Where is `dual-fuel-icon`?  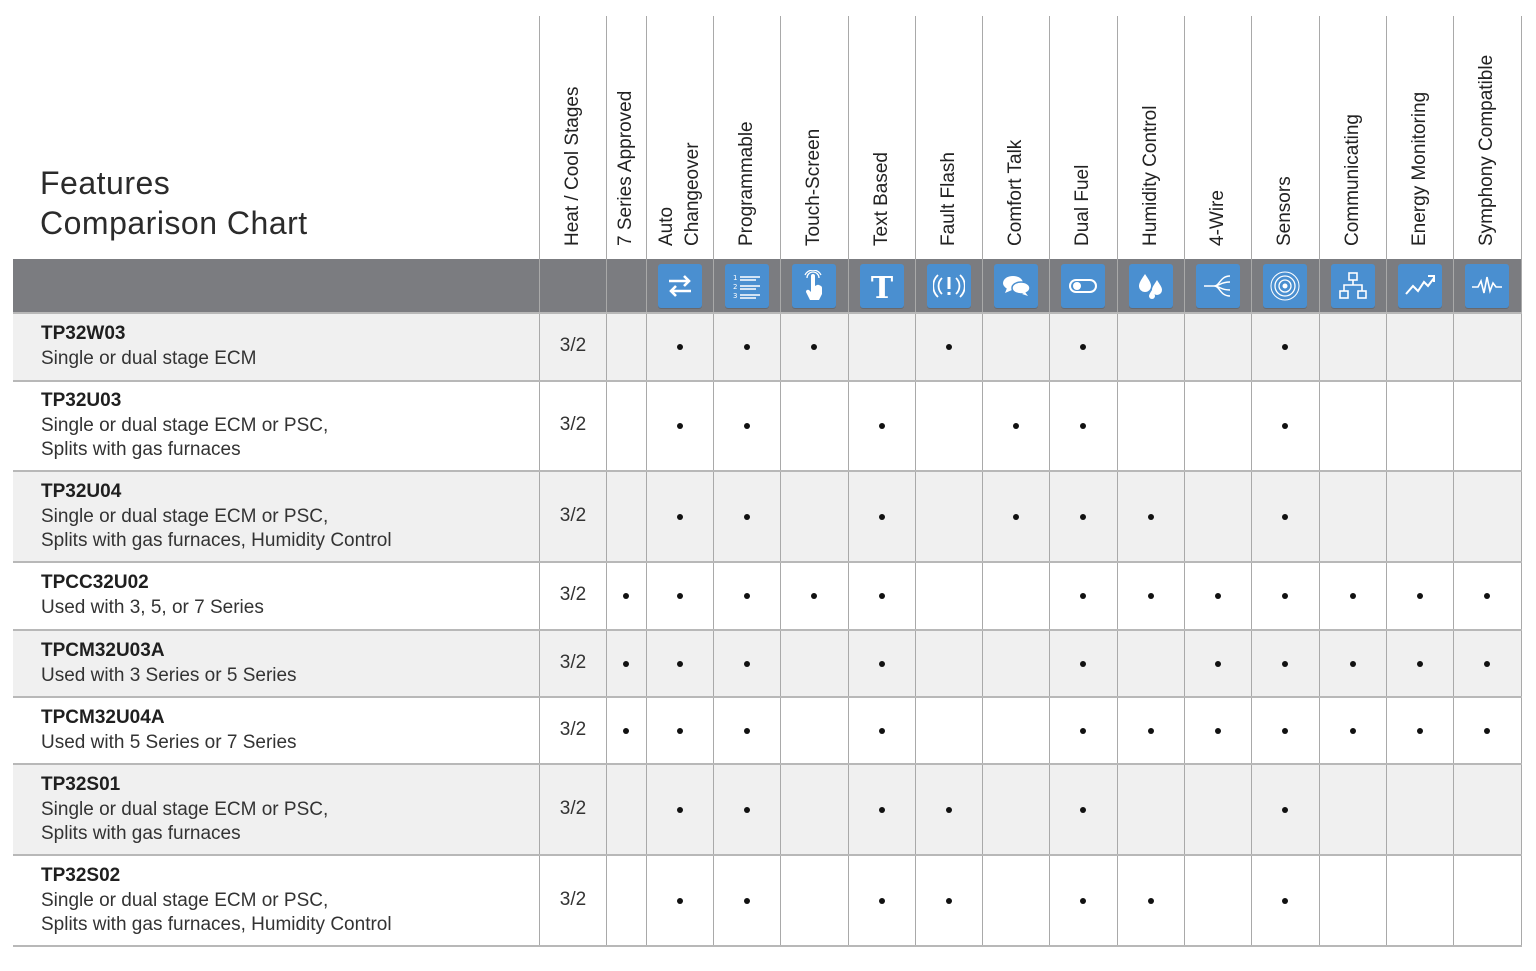
dual-fuel-icon is located at coordinates (1083, 286).